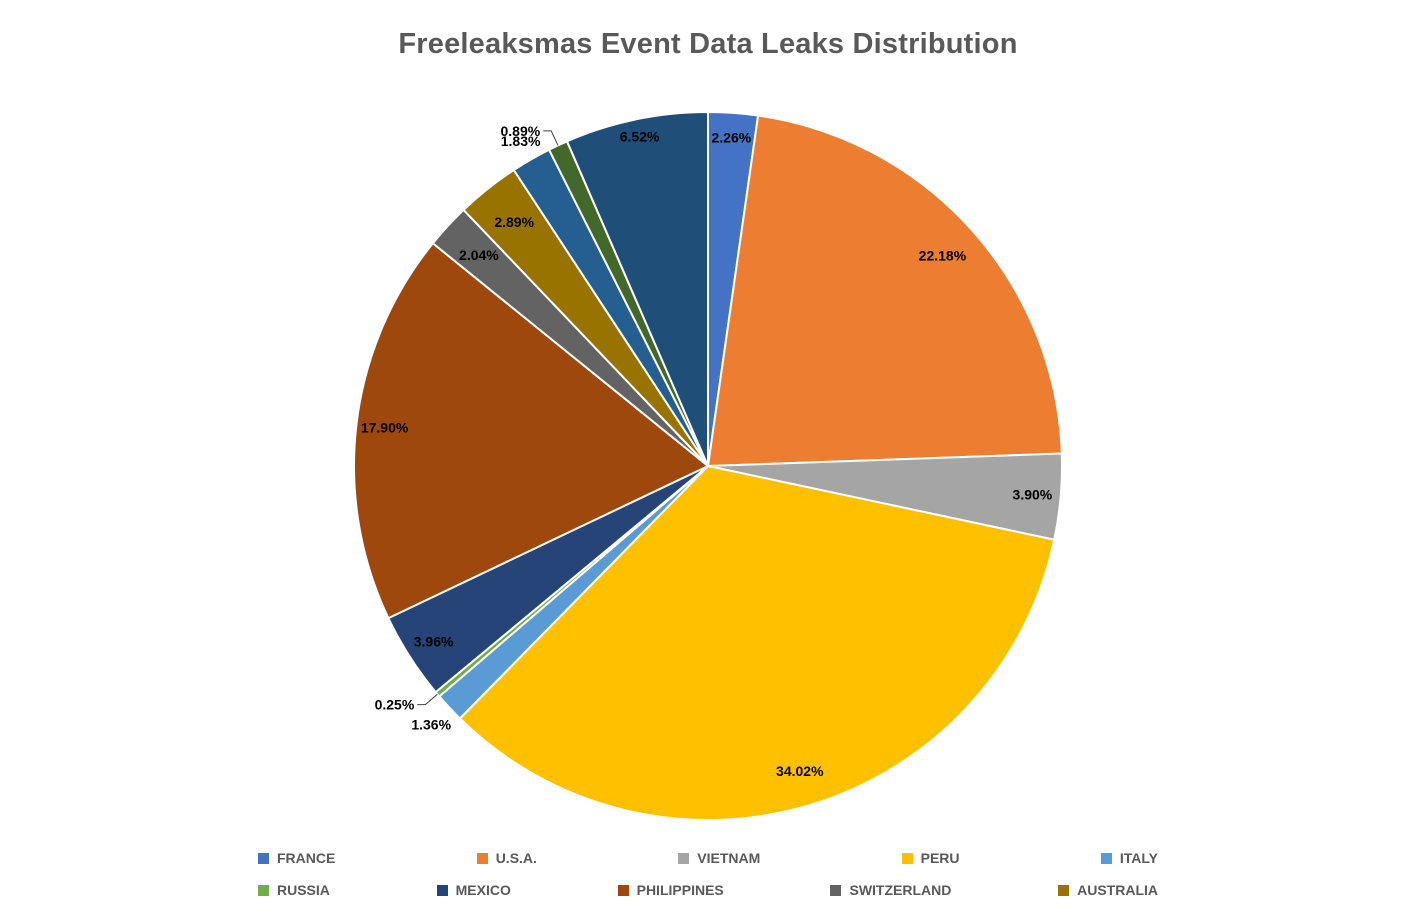  Describe the element at coordinates (640, 137) in the screenshot. I see `slice-data-label: 6.52%` at that location.